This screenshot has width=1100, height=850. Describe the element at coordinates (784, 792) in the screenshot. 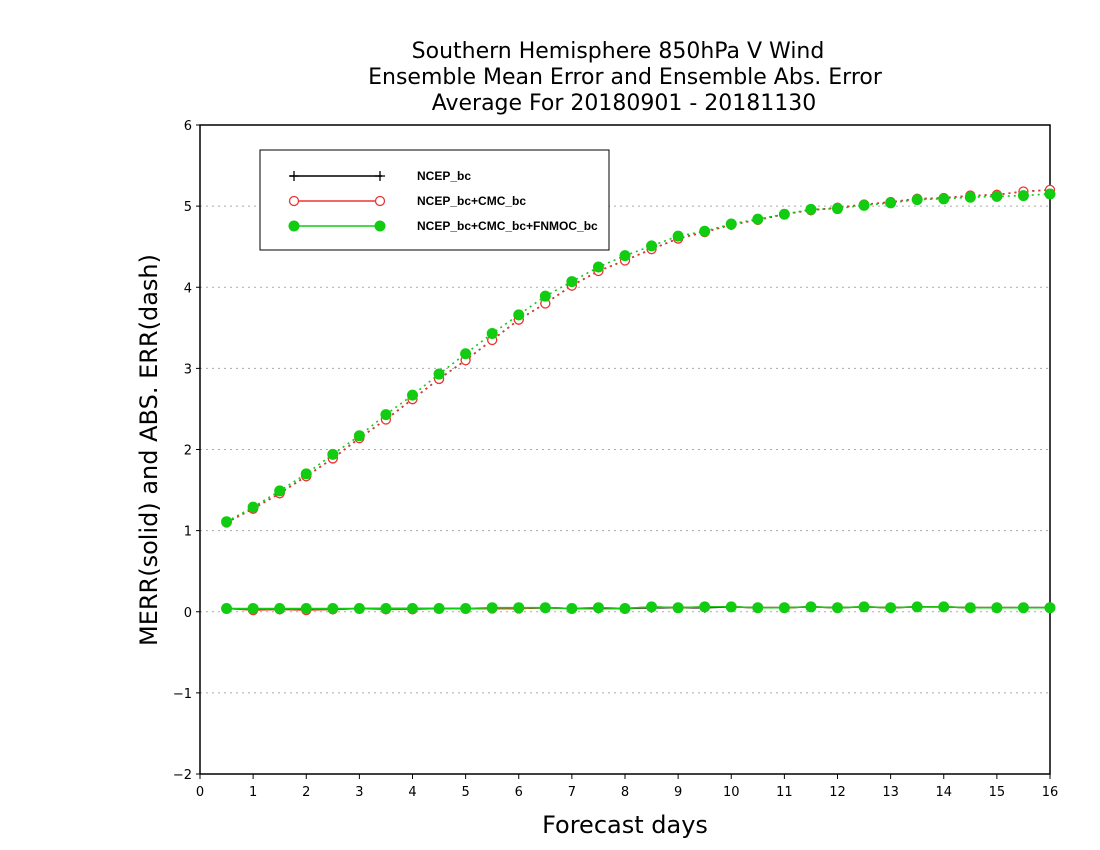

I see `x-tick-label: 11` at that location.